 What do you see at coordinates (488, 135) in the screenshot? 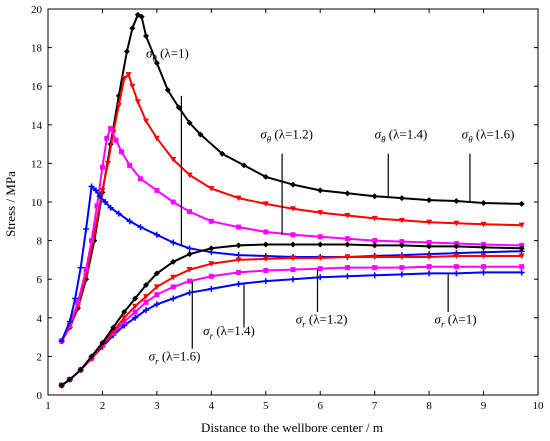
I see `annotation-label: σθ (λ=1.6)` at bounding box center [488, 135].